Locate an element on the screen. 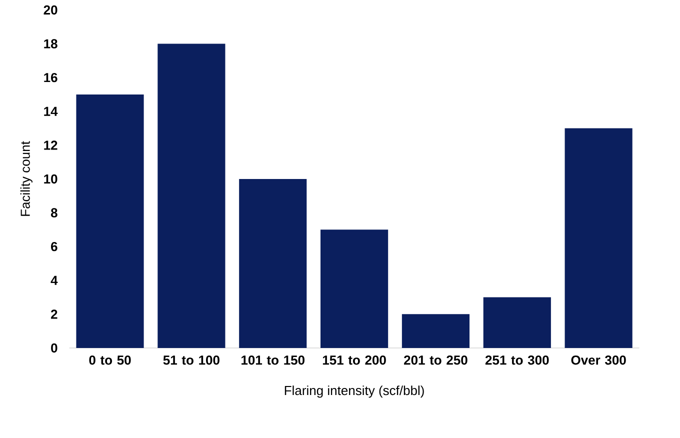  x-tick-label: 51 to 100 is located at coordinates (191, 360).